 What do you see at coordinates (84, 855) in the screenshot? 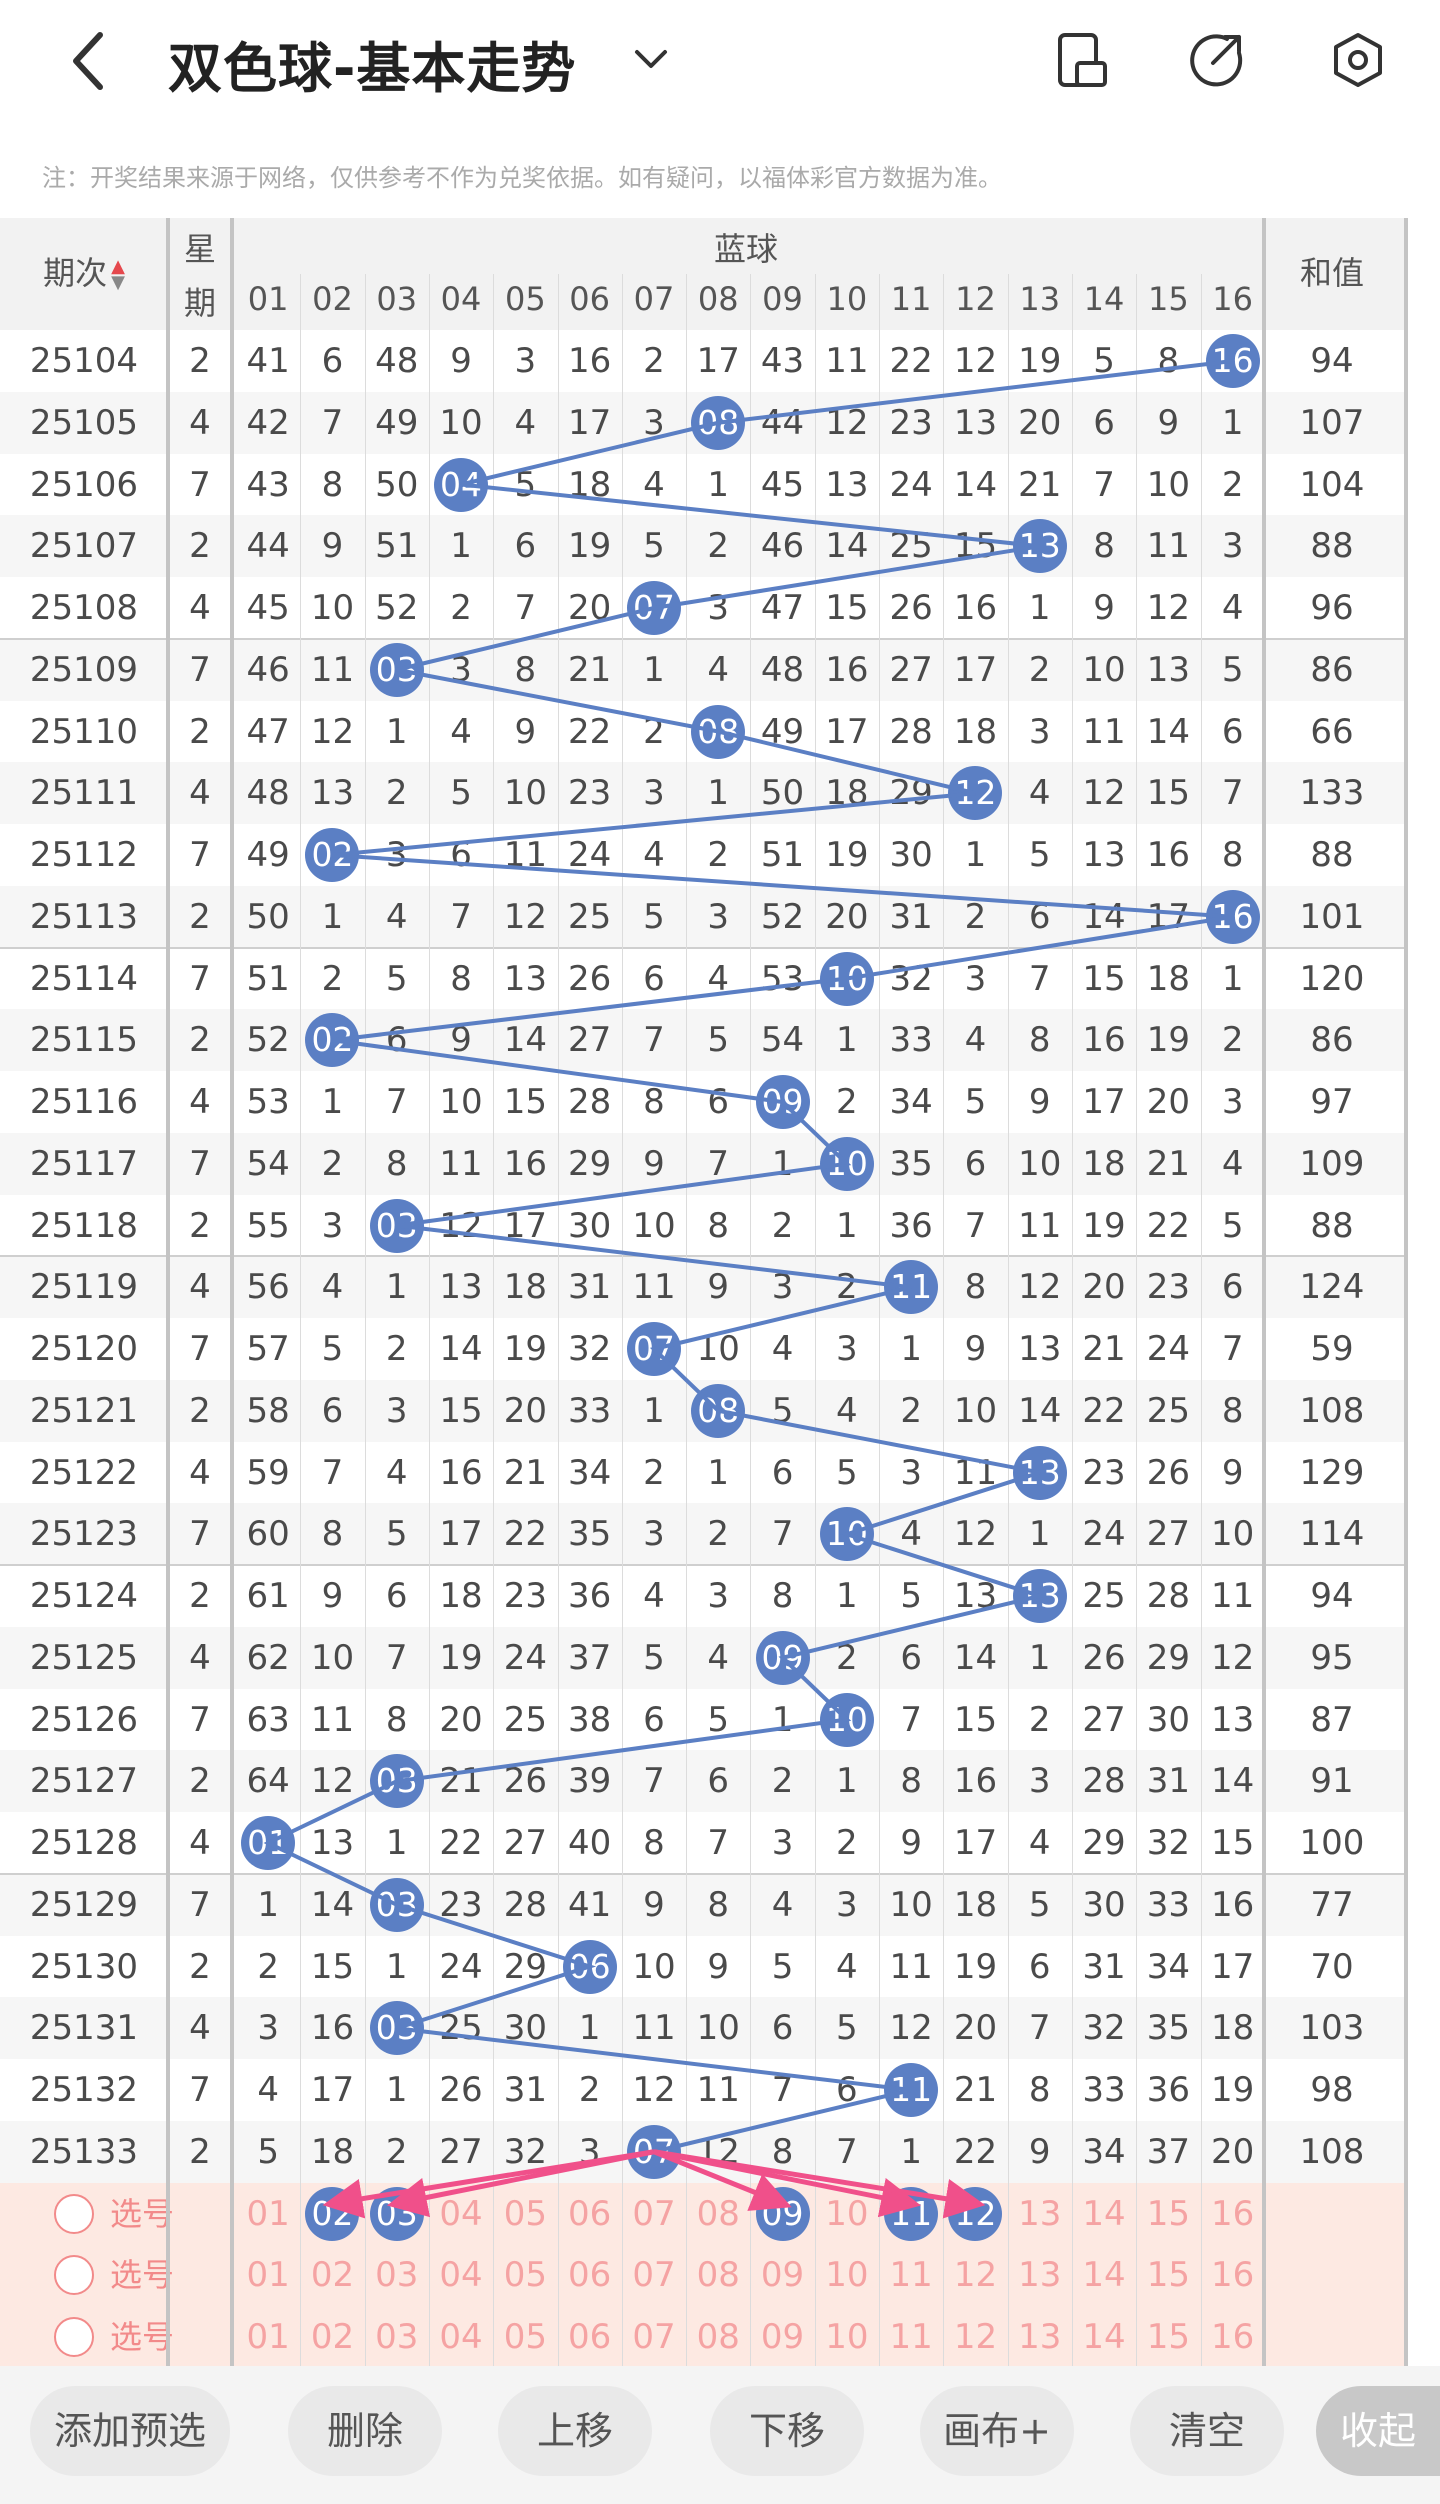
I see `issue-number: 25112` at bounding box center [84, 855].